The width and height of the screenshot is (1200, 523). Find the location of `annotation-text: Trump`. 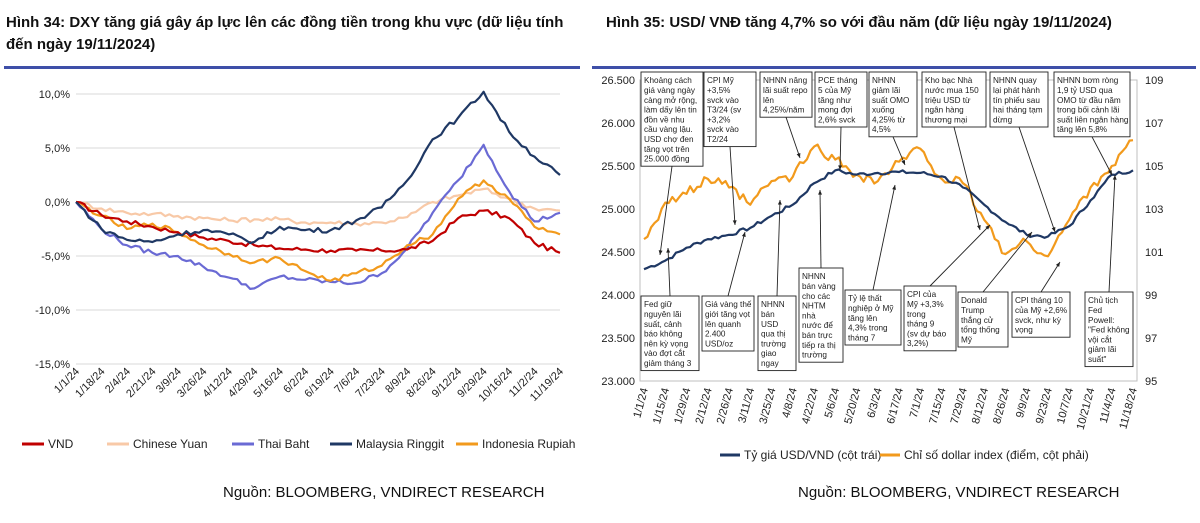

annotation-text: Trump is located at coordinates (973, 310).